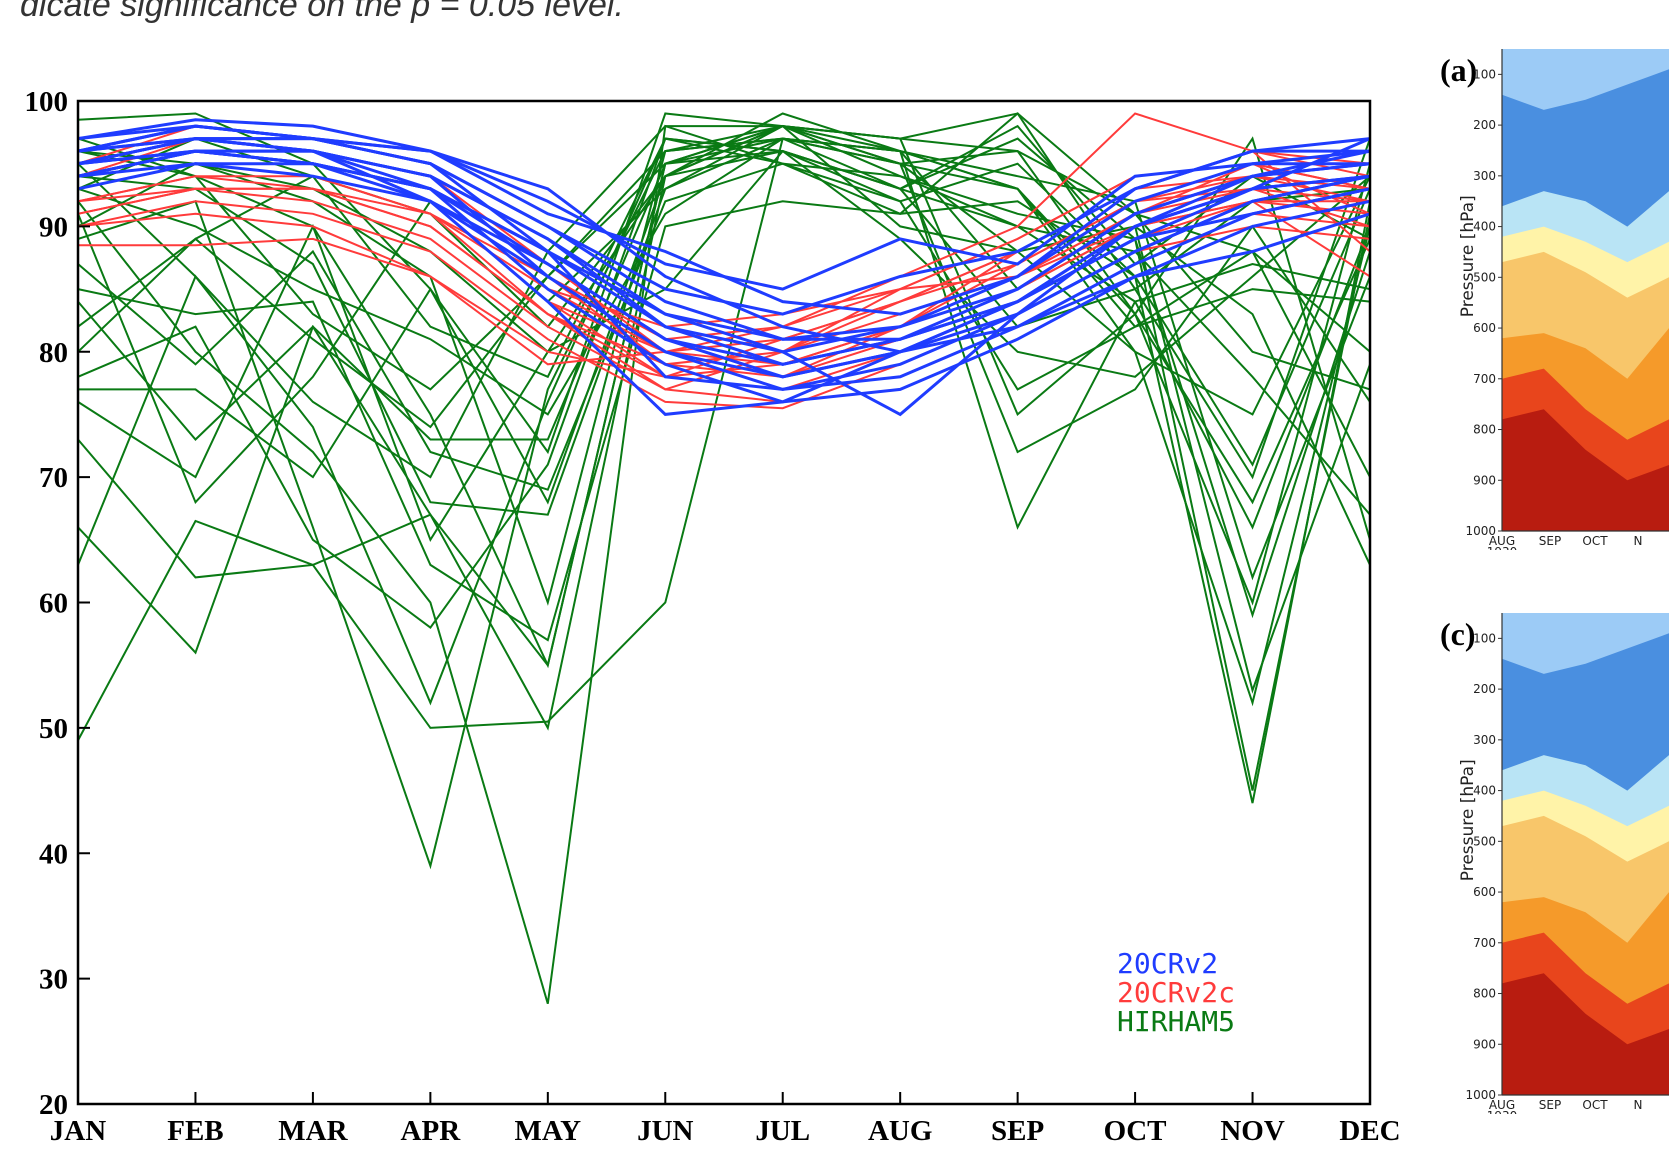  Describe the element at coordinates (1369, 1131) in the screenshot. I see `x-tick-label-dec: DEC` at that location.